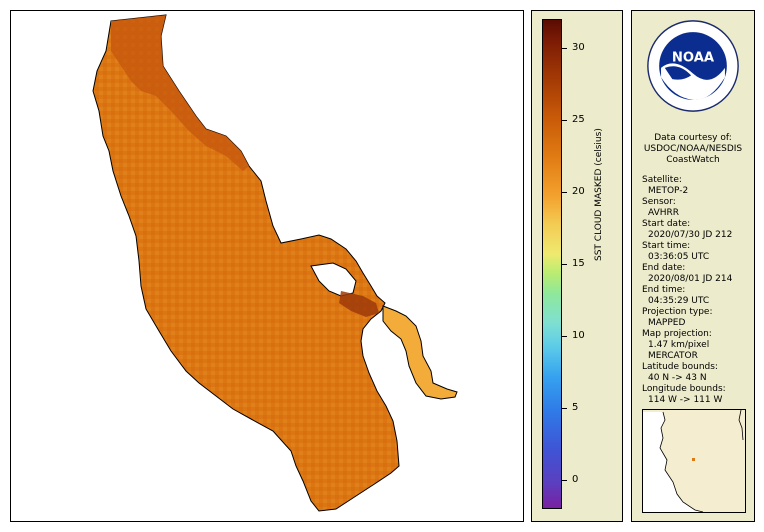 The height and width of the screenshot is (532, 764). Describe the element at coordinates (690, 235) in the screenshot. I see `metadata-value: 2020/07/30 JD 212` at that location.